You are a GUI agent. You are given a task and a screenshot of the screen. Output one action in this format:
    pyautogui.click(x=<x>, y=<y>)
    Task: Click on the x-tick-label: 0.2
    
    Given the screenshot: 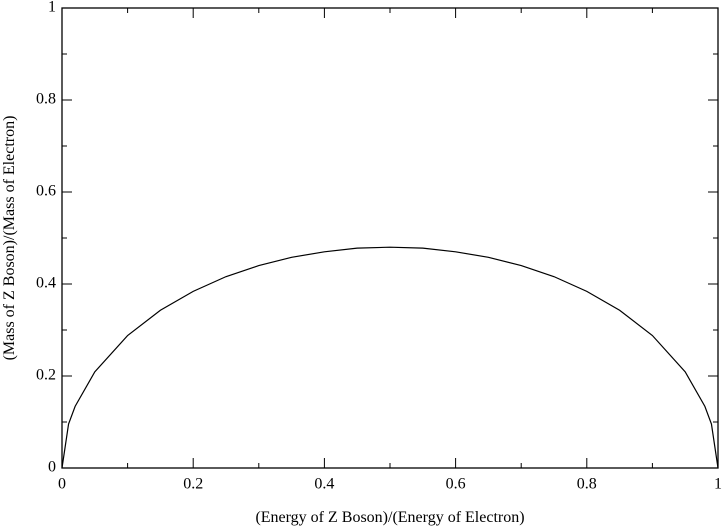 What is the action you would take?
    pyautogui.click(x=193, y=484)
    